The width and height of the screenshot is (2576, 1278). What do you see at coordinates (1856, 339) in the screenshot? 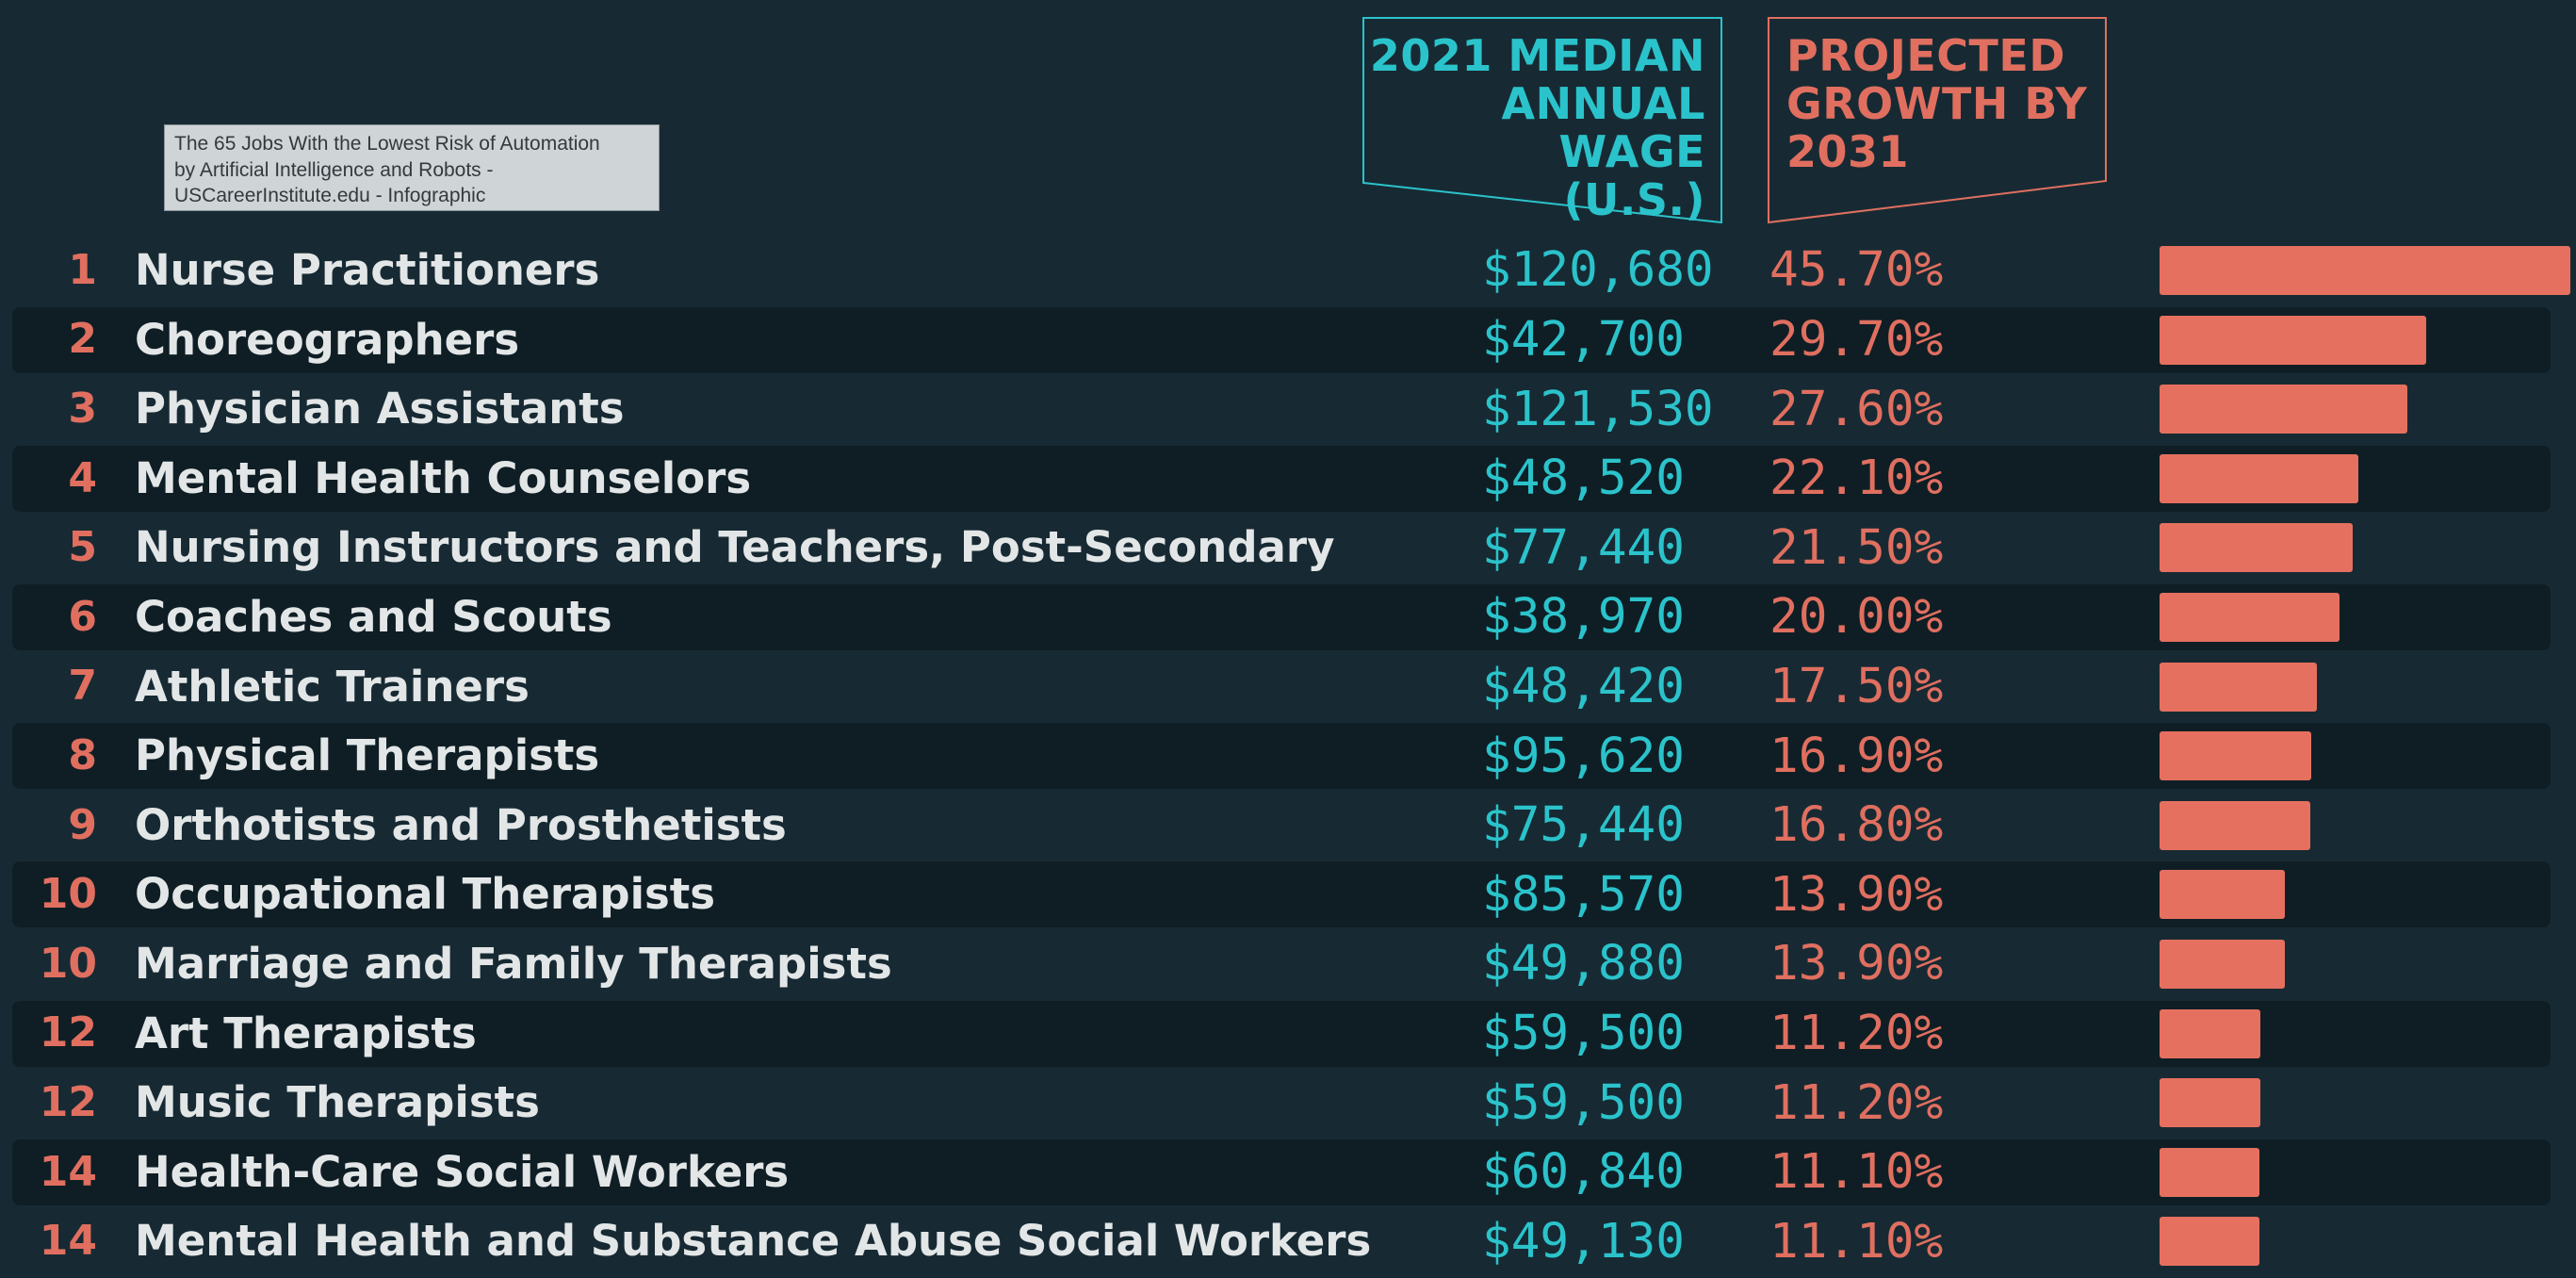
I see `growth-value: 29.70%` at bounding box center [1856, 339].